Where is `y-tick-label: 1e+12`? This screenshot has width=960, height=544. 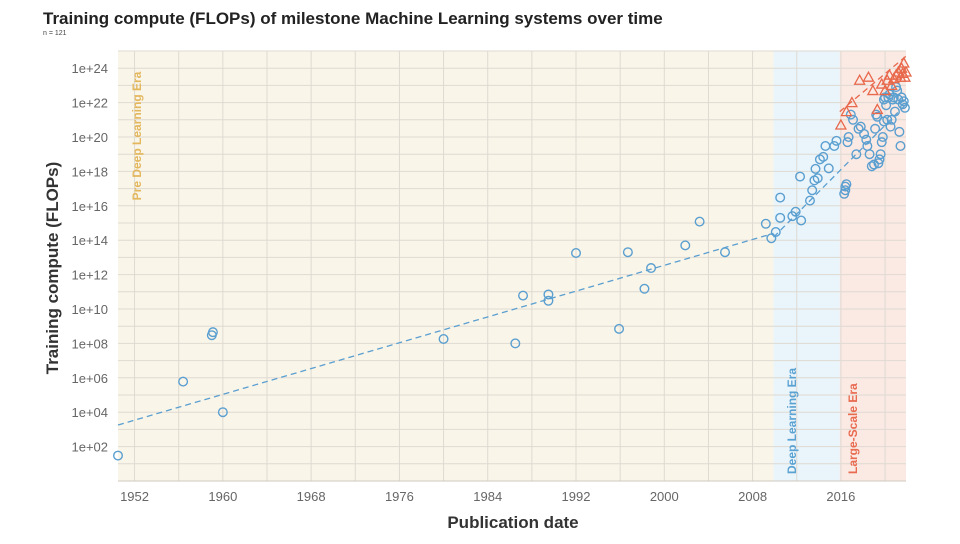
y-tick-label: 1e+12 is located at coordinates (89, 275).